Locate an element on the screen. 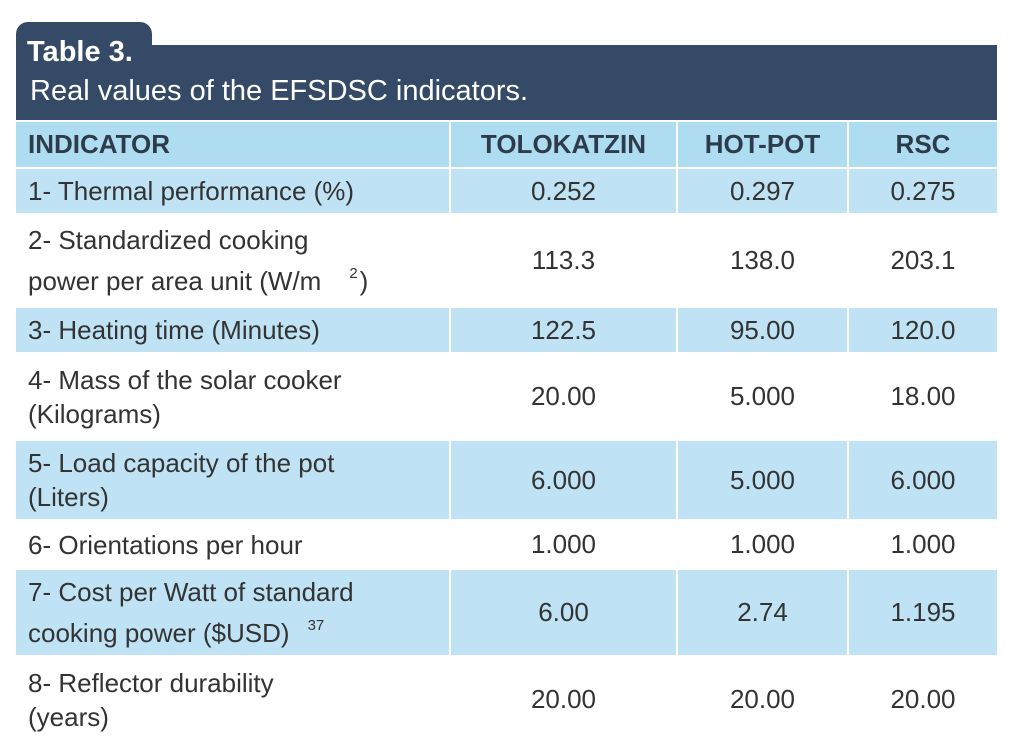  value-rsc: 1.195 is located at coordinates (922, 612).